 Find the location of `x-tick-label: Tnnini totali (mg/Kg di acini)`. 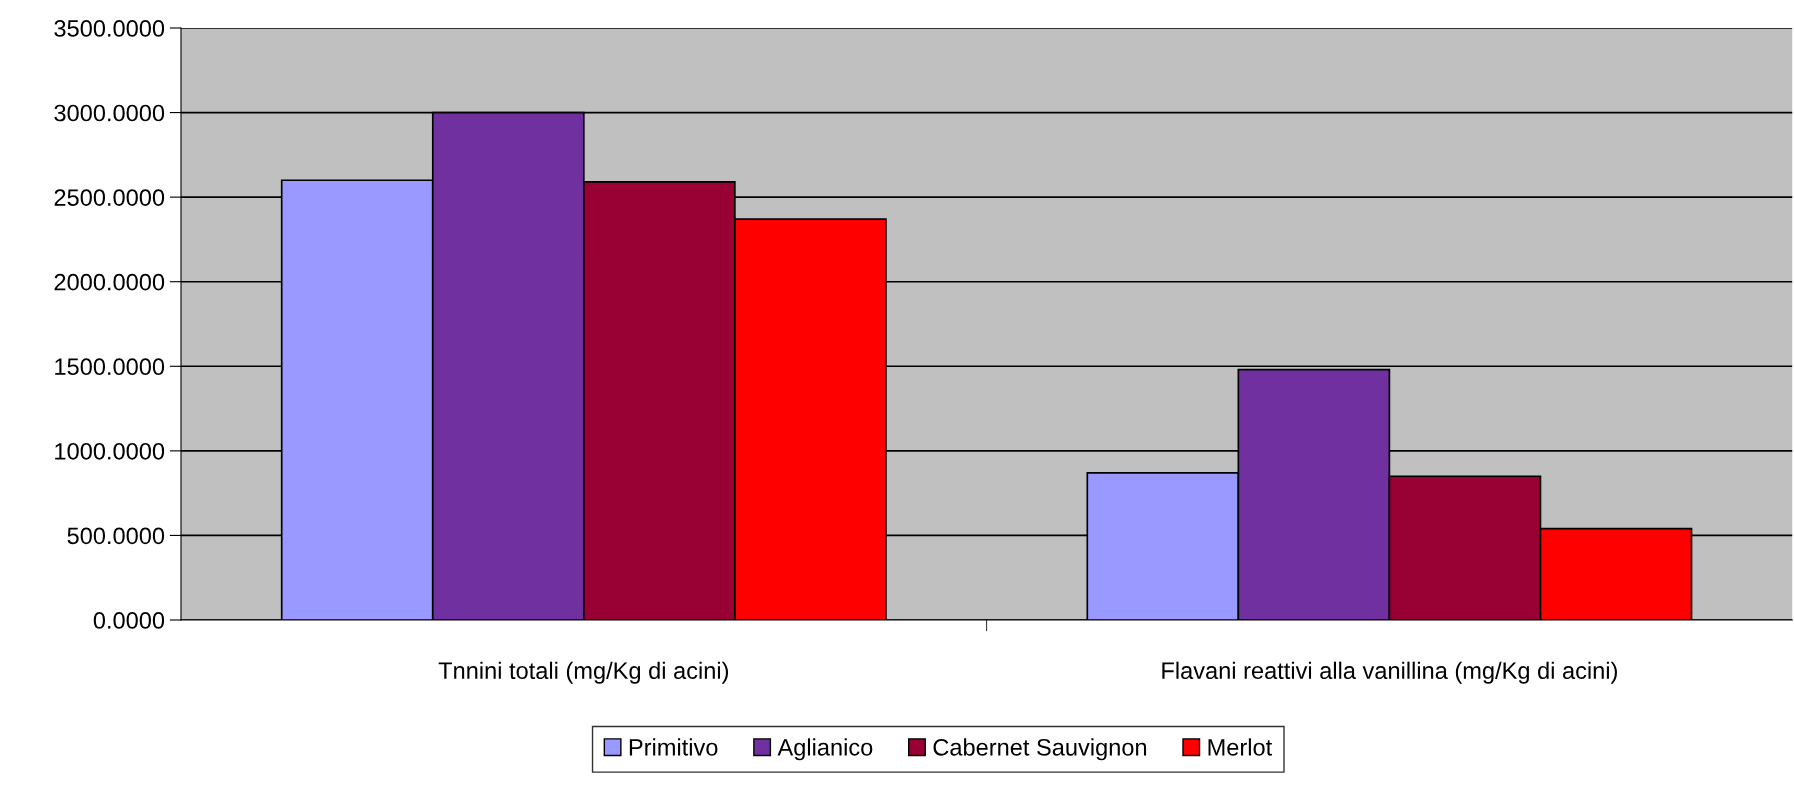

x-tick-label: Tnnini totali (mg/Kg di acini) is located at coordinates (583, 672).